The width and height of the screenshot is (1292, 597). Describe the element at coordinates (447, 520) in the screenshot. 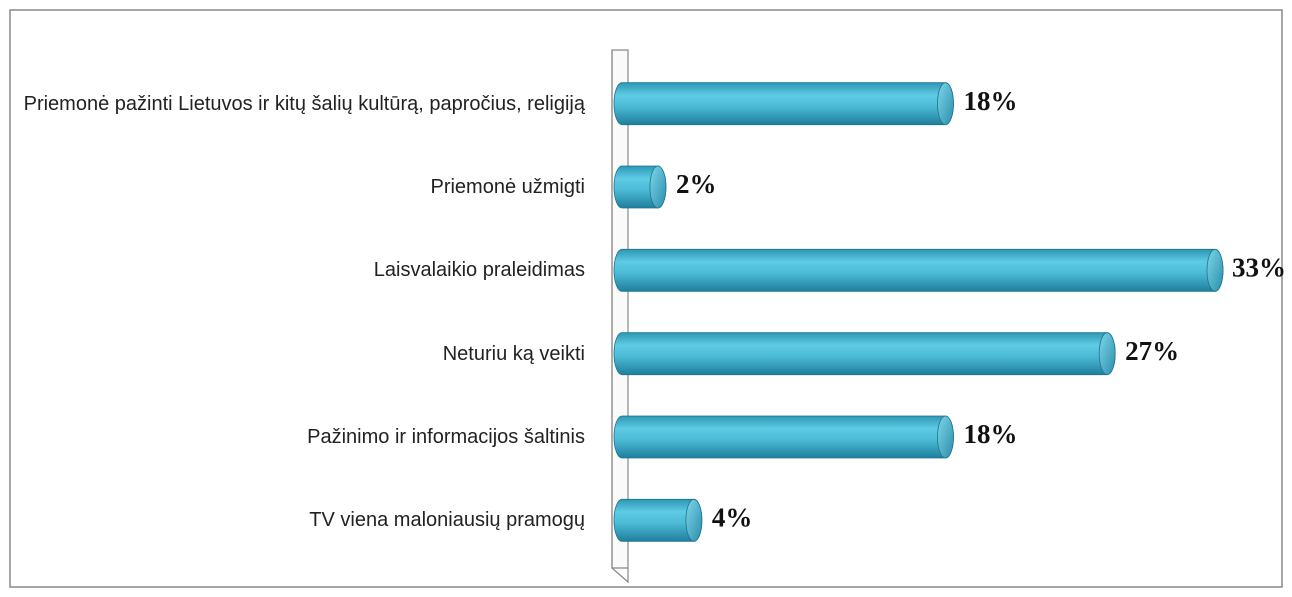

I see `category-label: TV viena maloniausių pramogų` at that location.